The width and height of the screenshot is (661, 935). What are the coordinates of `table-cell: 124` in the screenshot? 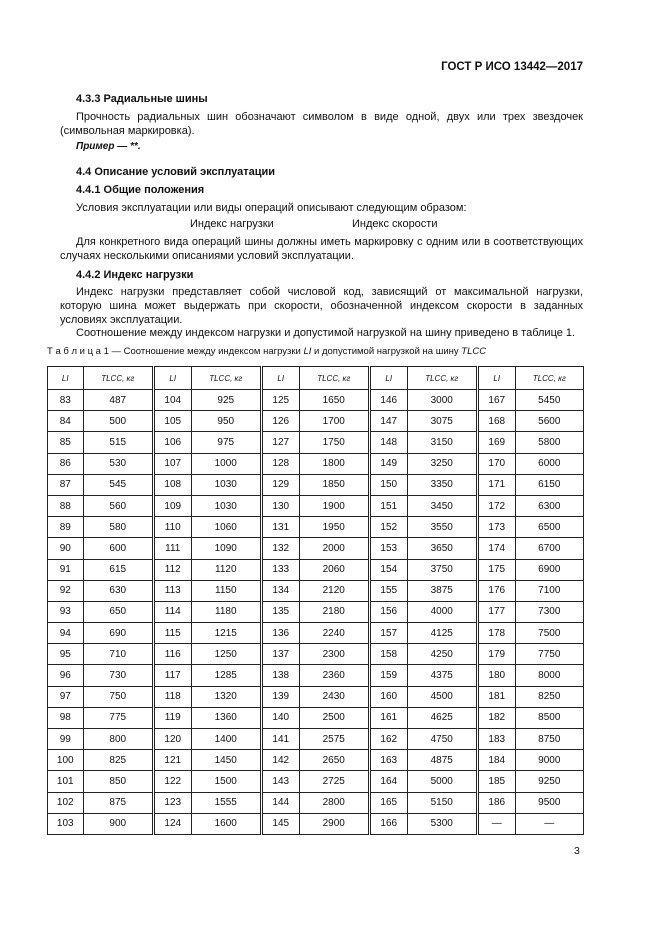 It's located at (172, 823).